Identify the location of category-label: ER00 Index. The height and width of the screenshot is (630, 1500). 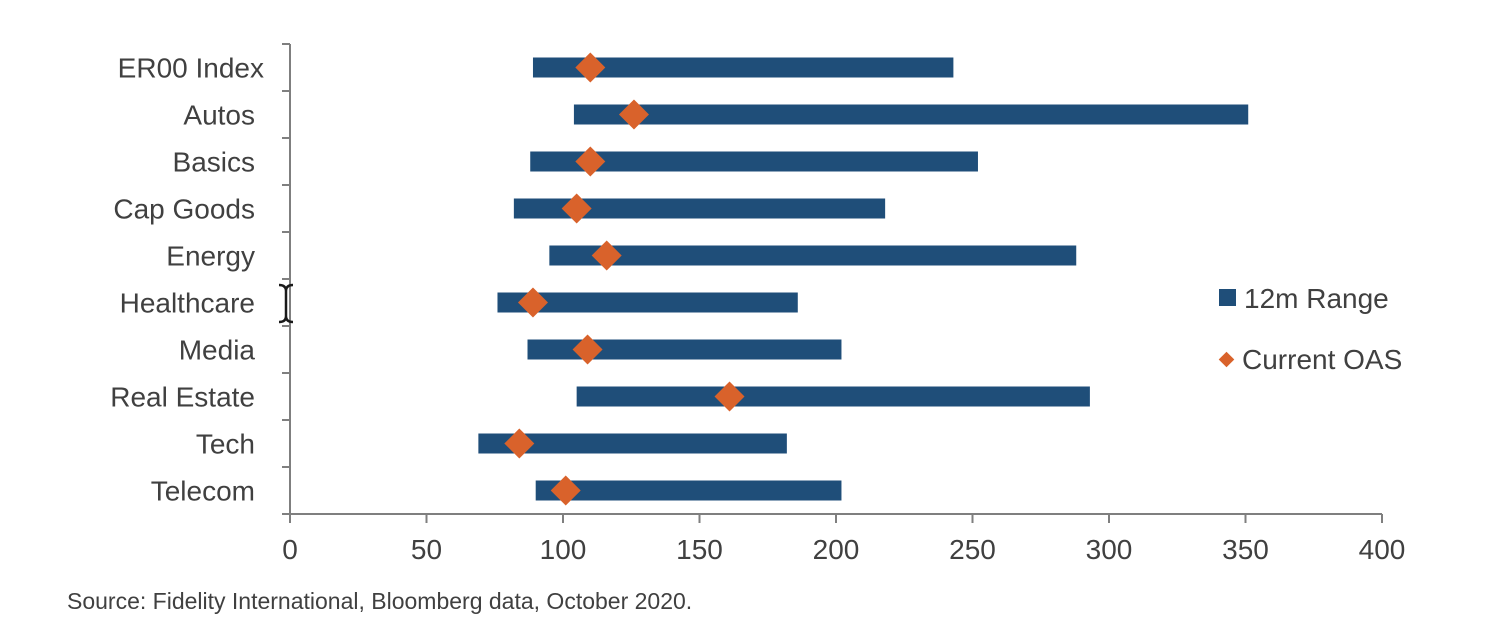
(191, 68).